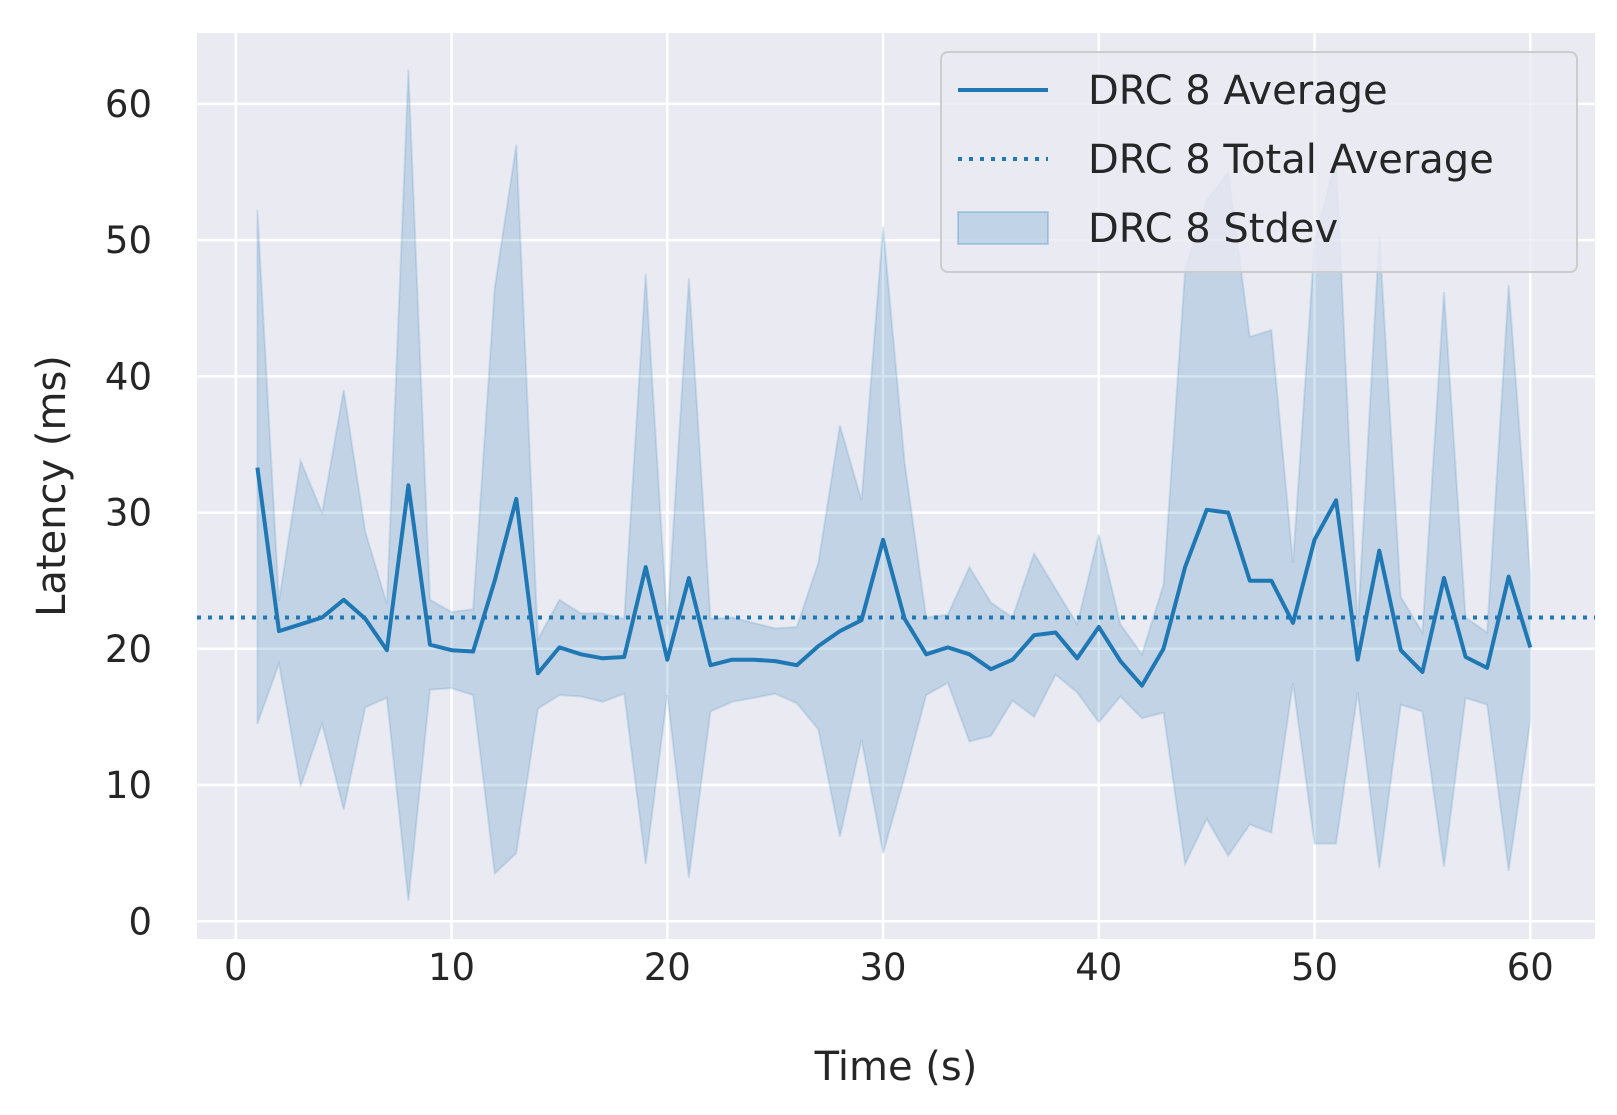  What do you see at coordinates (1213, 229) in the screenshot?
I see `legend-label-stdev: DRC 8 Stdev` at bounding box center [1213, 229].